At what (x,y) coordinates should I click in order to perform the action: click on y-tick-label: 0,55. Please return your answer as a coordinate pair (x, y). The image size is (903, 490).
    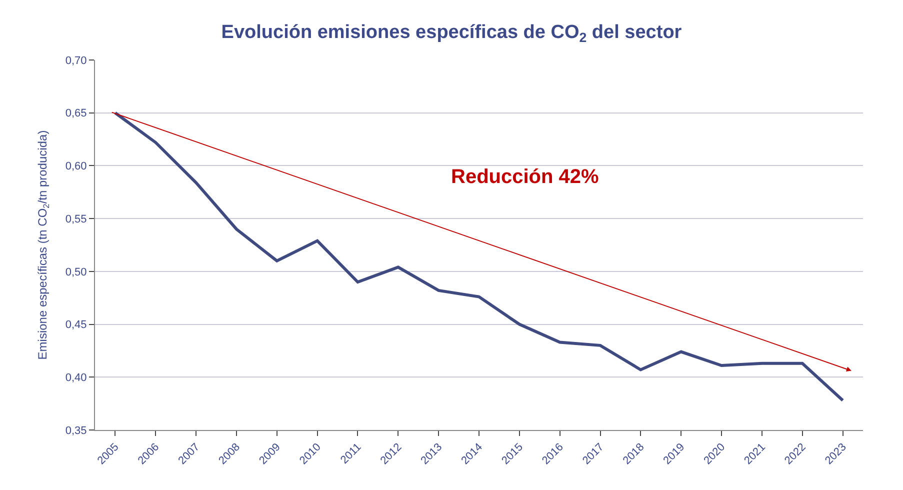
    Looking at the image, I should click on (76, 219).